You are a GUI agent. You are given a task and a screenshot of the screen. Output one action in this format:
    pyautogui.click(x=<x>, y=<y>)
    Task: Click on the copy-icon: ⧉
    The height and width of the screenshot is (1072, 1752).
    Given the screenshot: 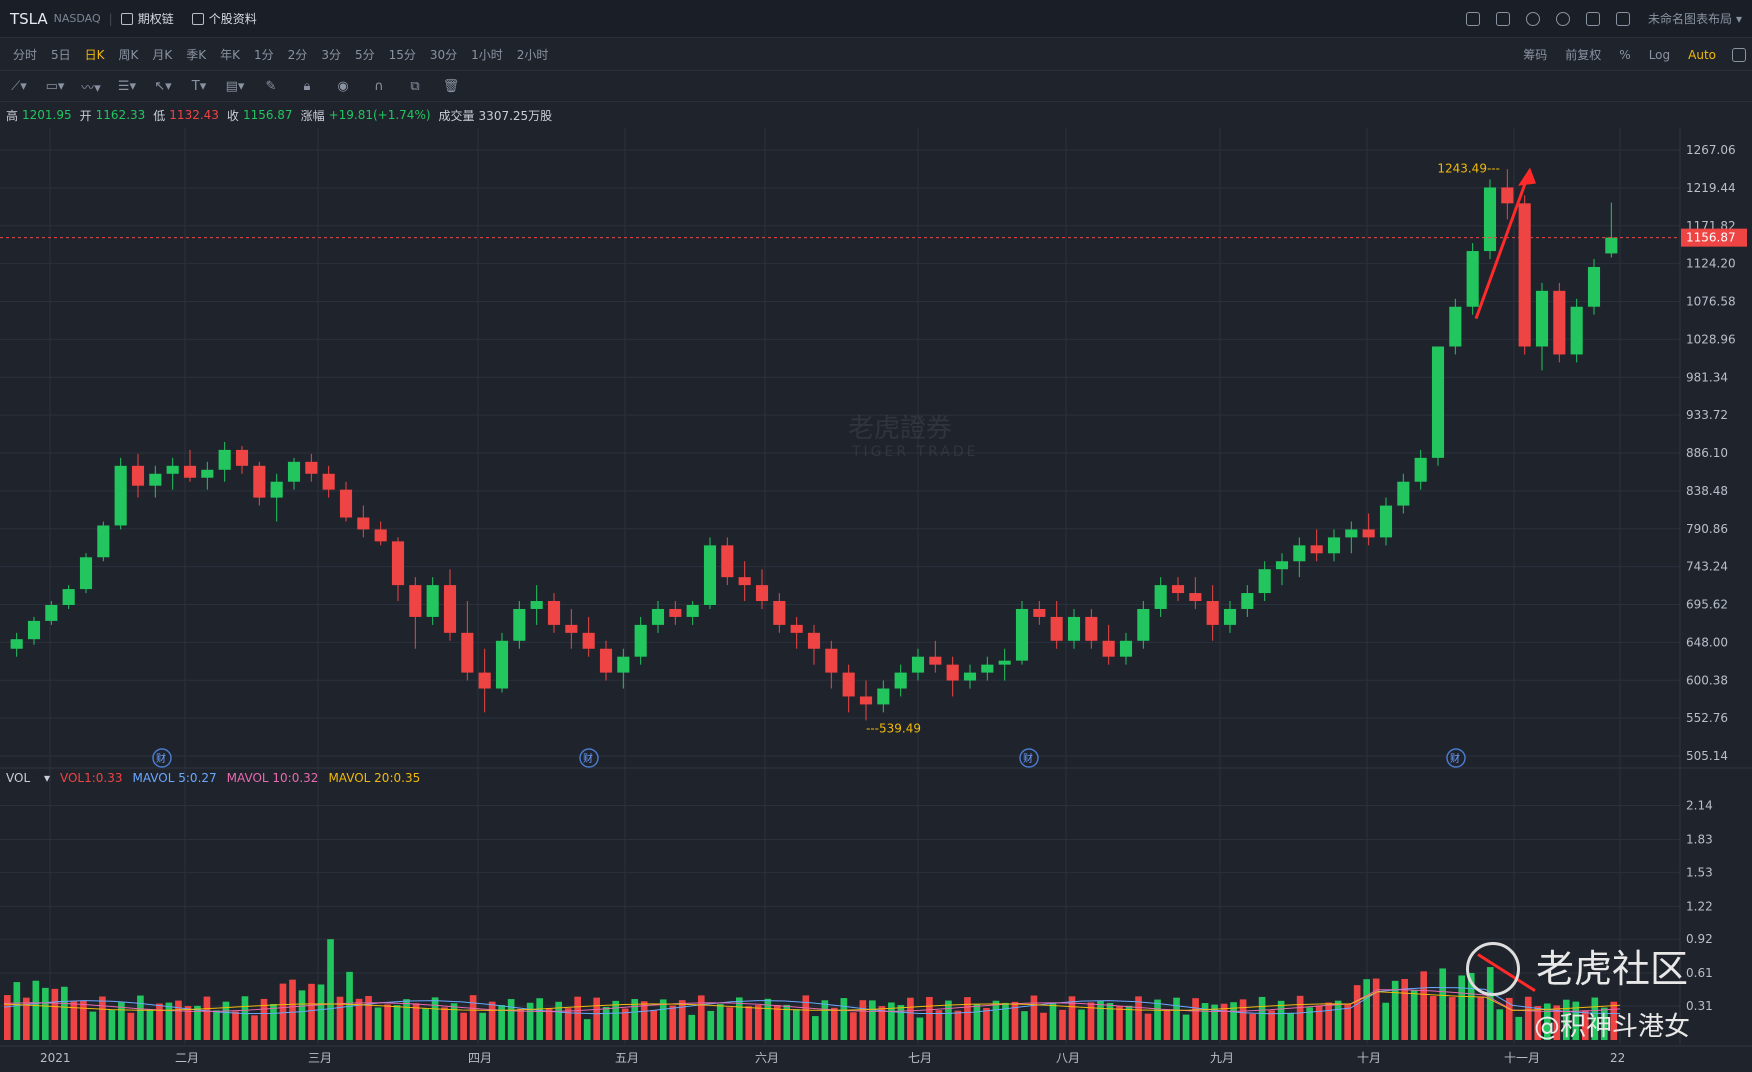 What is the action you would take?
    pyautogui.click(x=415, y=86)
    